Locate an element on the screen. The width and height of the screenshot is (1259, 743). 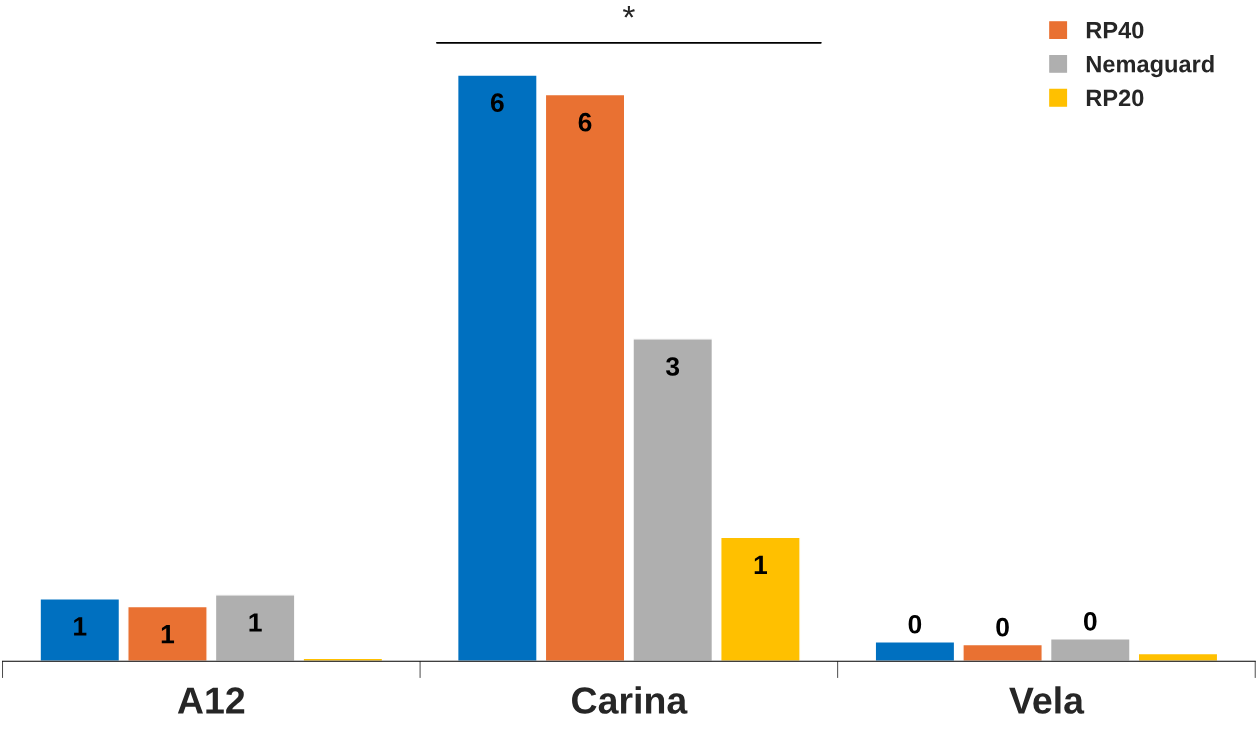
legend-label: RP20 is located at coordinates (1115, 98).